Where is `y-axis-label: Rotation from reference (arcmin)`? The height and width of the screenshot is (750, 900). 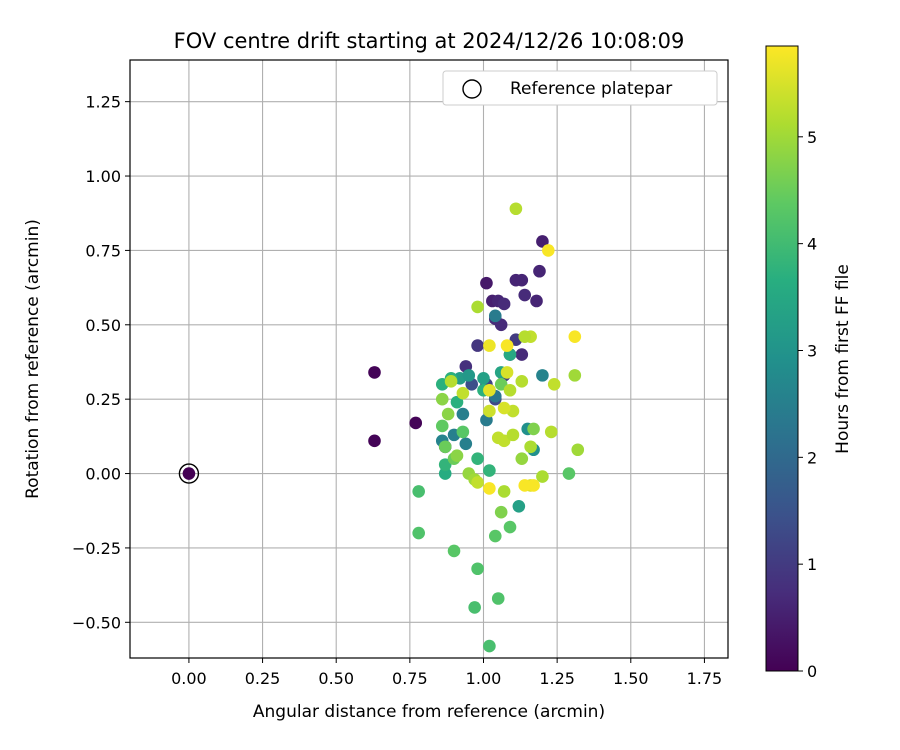
y-axis-label: Rotation from reference (arcmin) is located at coordinates (33, 359).